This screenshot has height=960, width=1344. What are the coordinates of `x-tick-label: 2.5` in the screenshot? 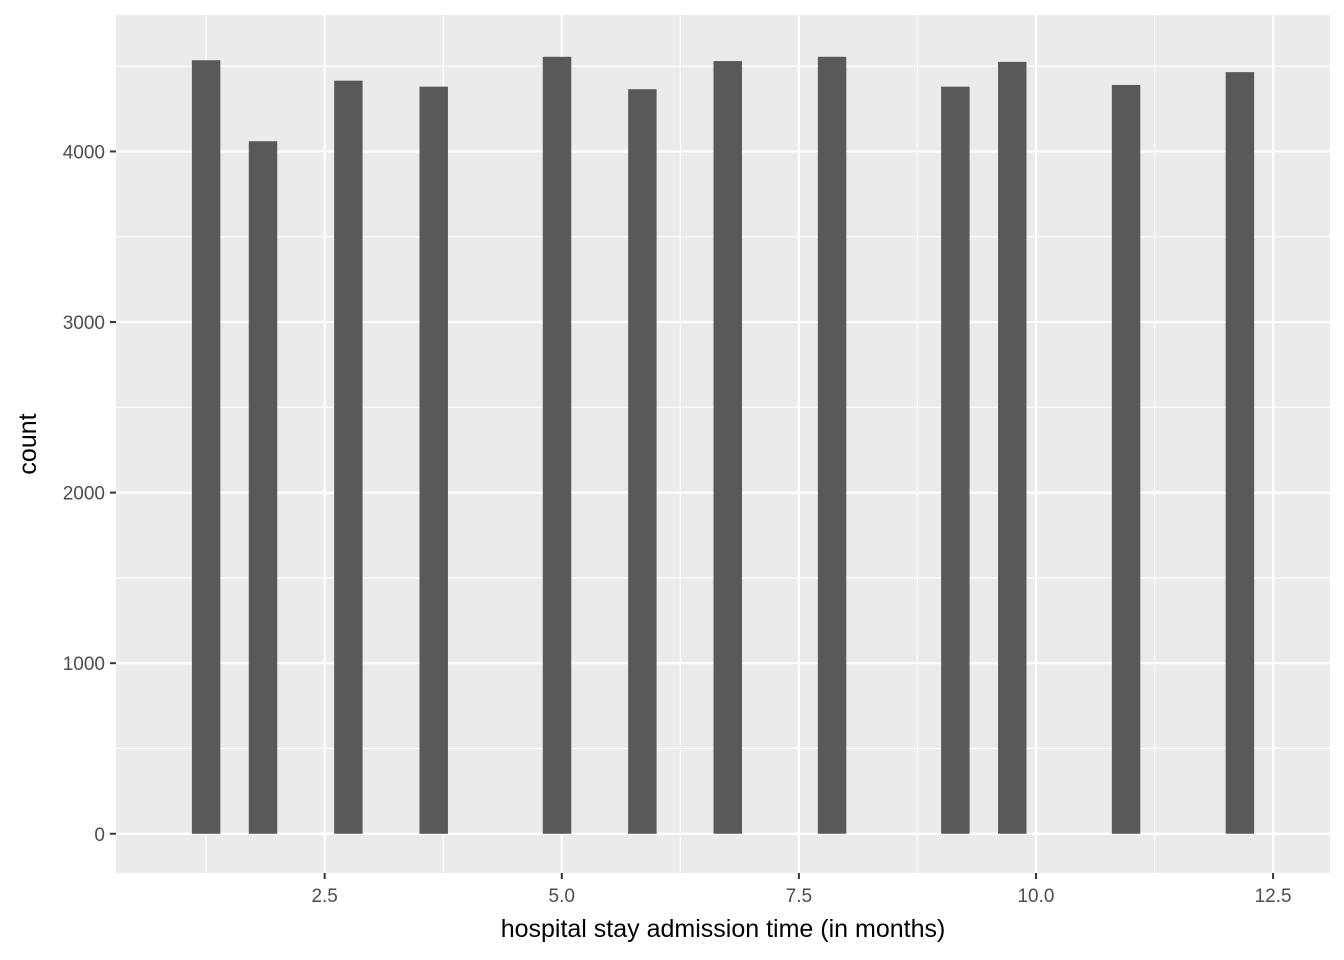 It's located at (324, 896).